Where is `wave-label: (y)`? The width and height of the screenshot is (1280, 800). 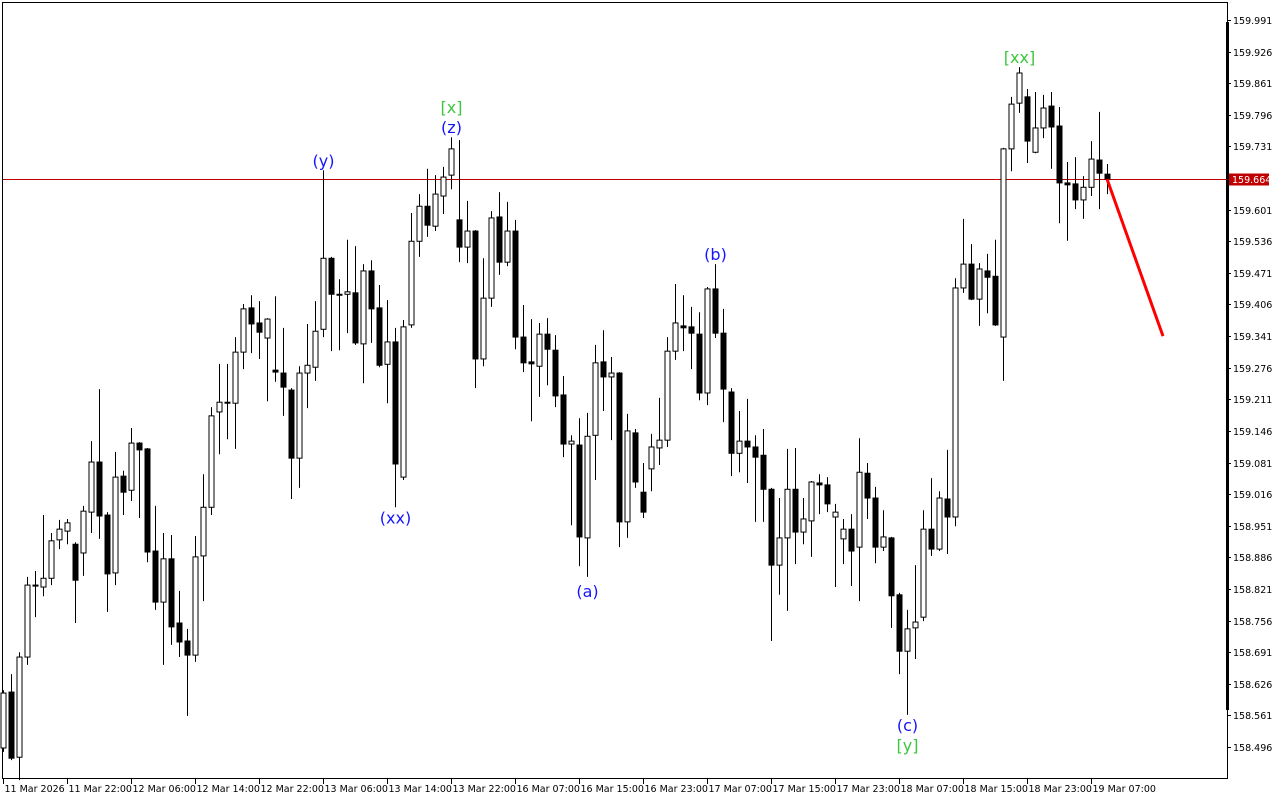 wave-label: (y) is located at coordinates (324, 160).